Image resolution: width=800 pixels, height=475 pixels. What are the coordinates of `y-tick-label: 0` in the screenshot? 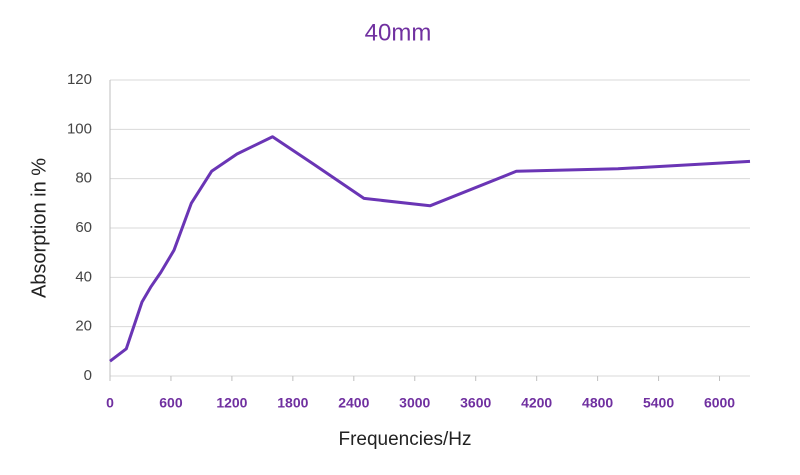 It's located at (88, 375).